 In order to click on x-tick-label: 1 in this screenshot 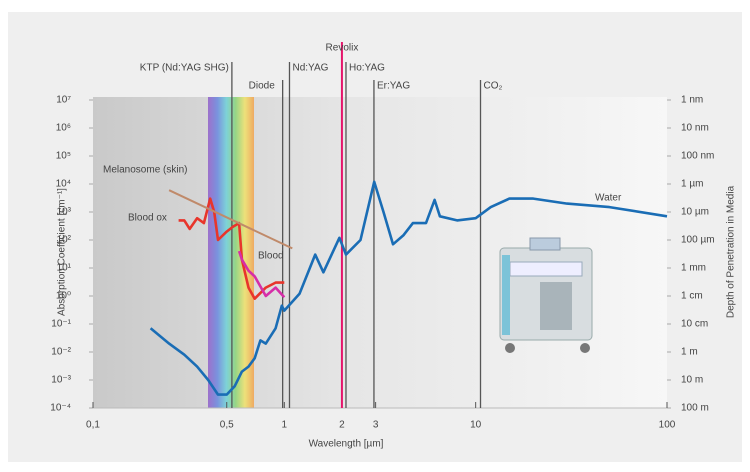, I will do `click(285, 425)`.